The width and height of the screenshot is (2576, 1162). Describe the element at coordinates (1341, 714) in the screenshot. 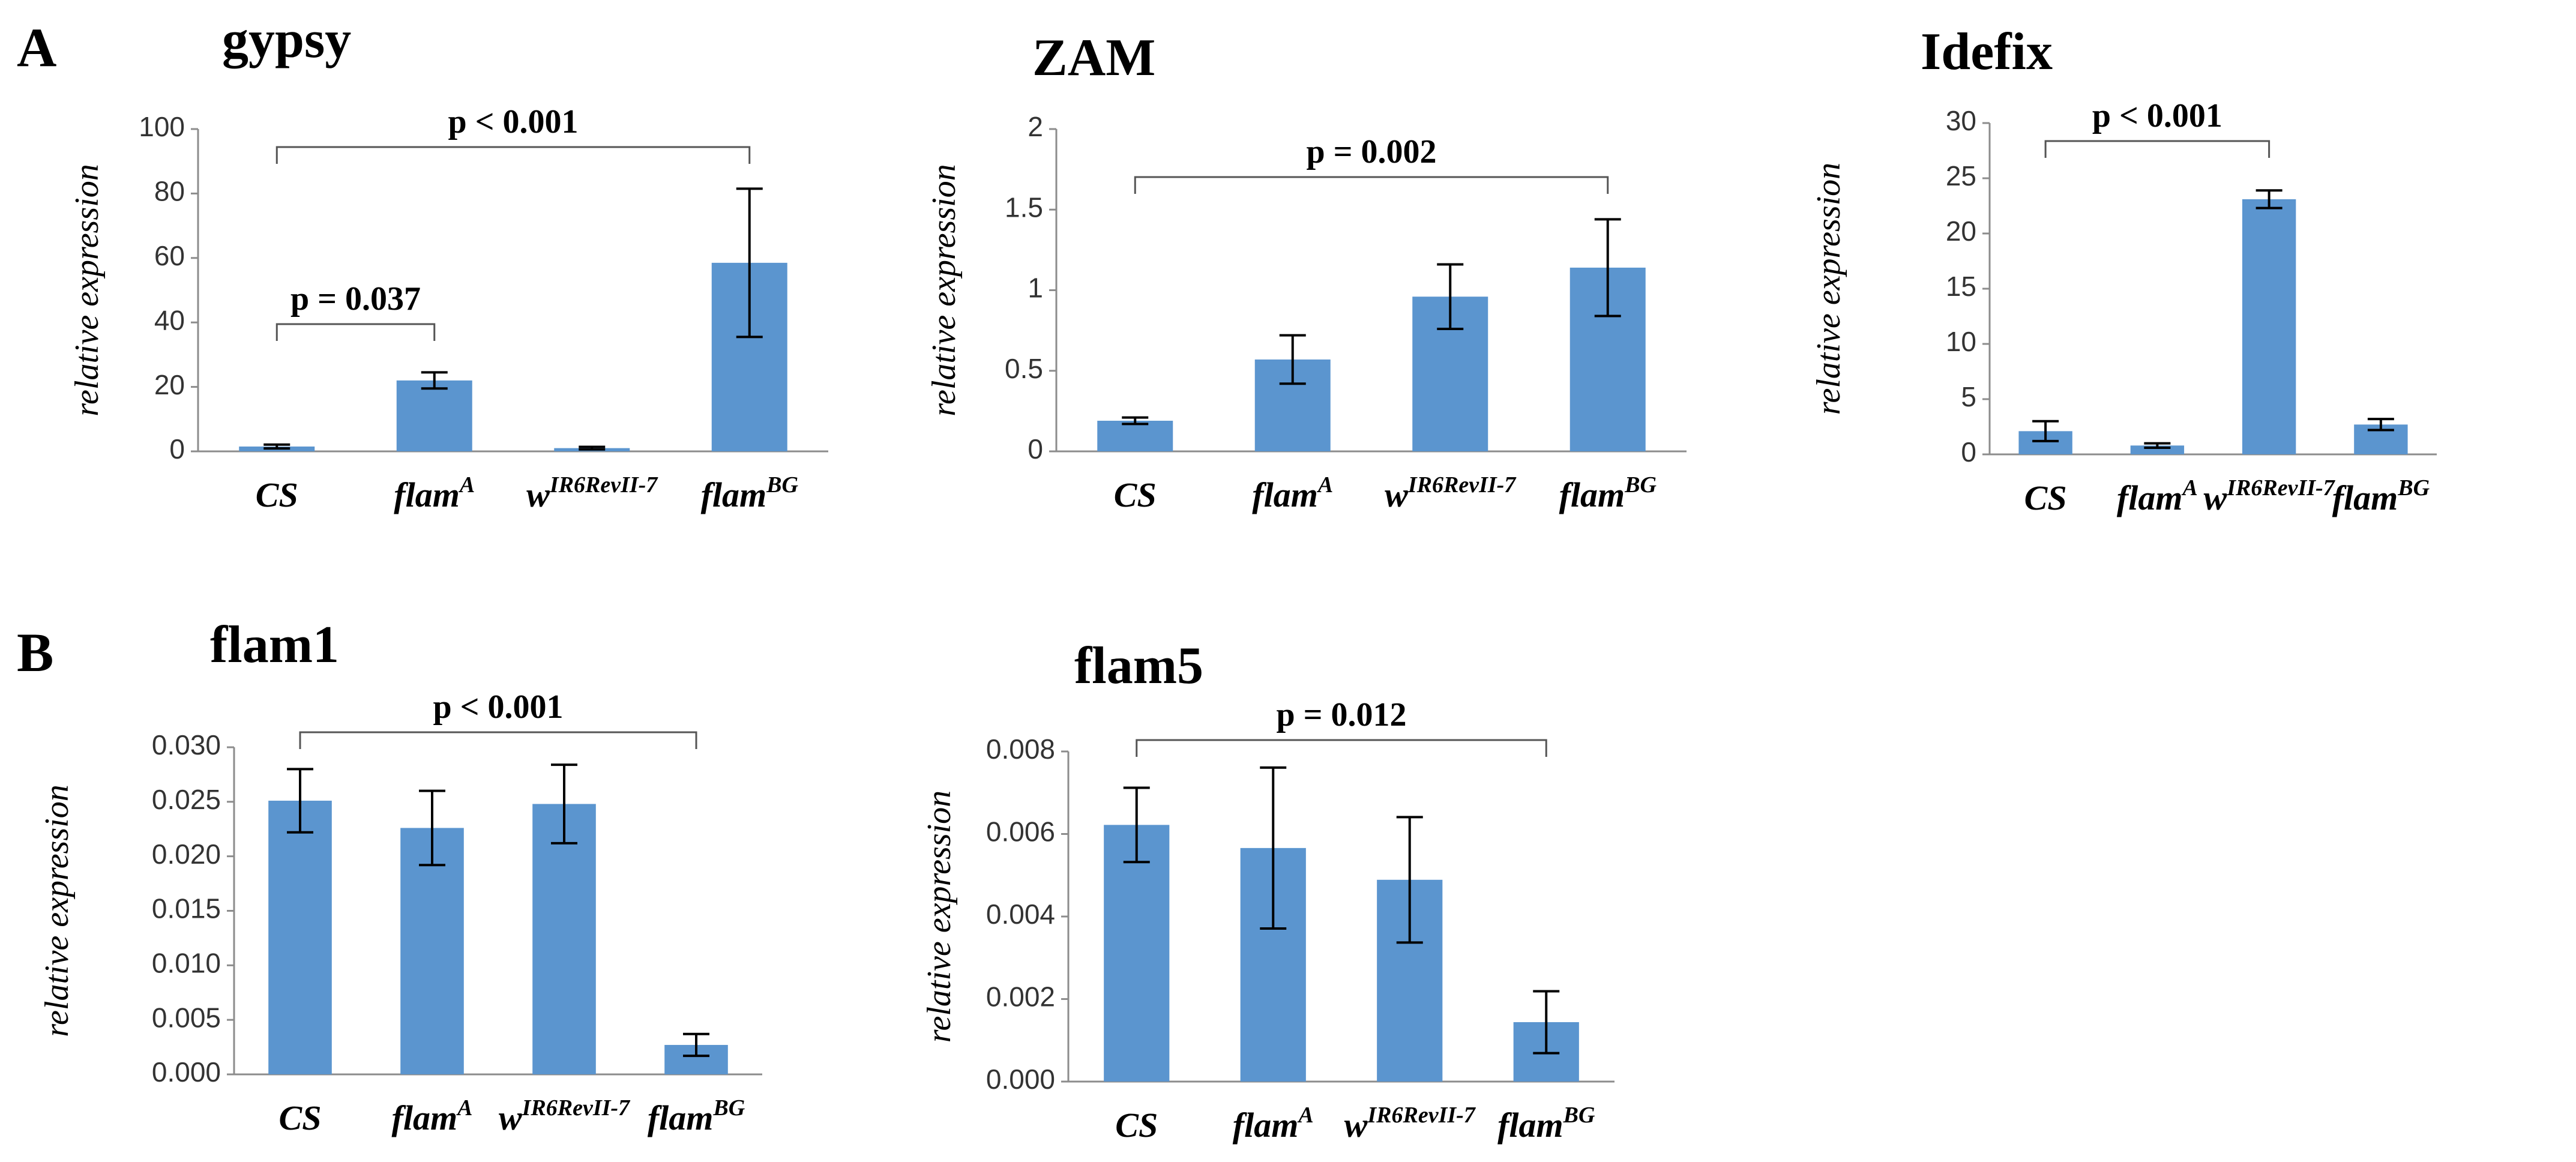

I see `significance-label: p = 0.012` at that location.